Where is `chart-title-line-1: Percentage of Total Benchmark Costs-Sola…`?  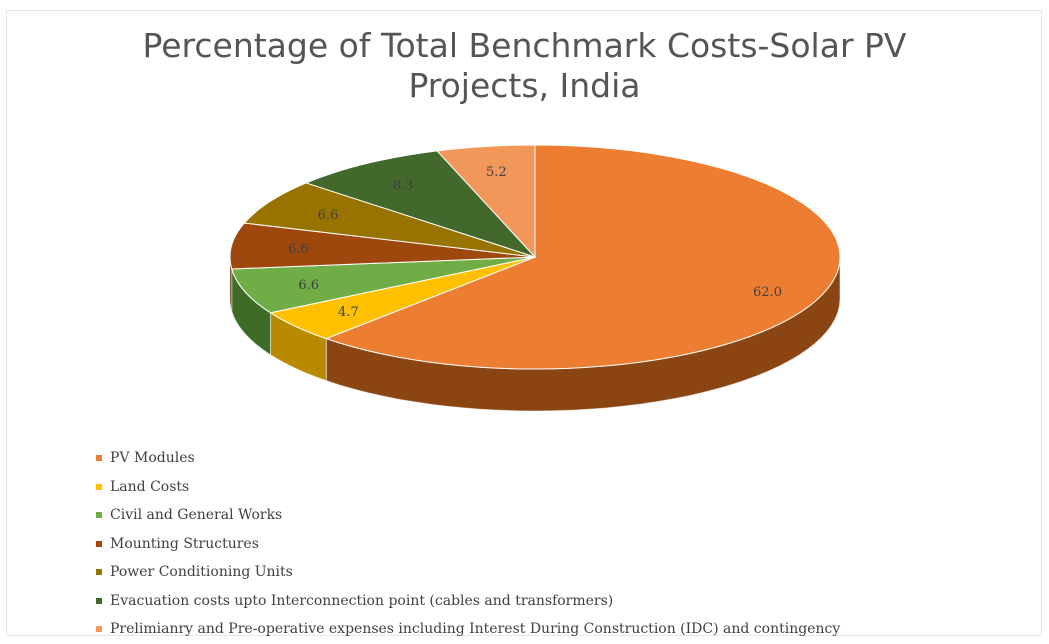 chart-title-line-1: Percentage of Total Benchmark Costs-Sola… is located at coordinates (524, 45).